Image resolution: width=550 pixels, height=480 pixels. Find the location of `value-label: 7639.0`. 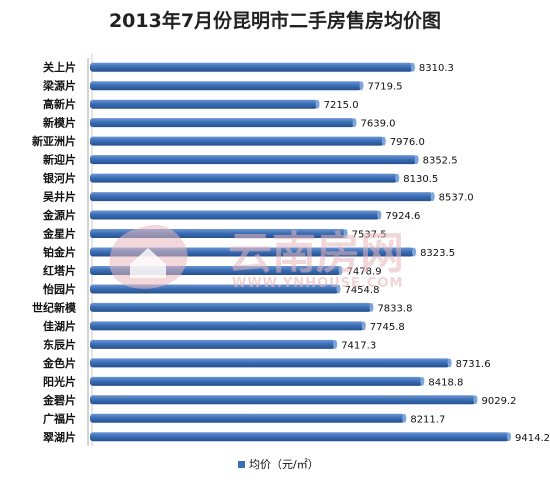

value-label: 7639.0 is located at coordinates (377, 124).